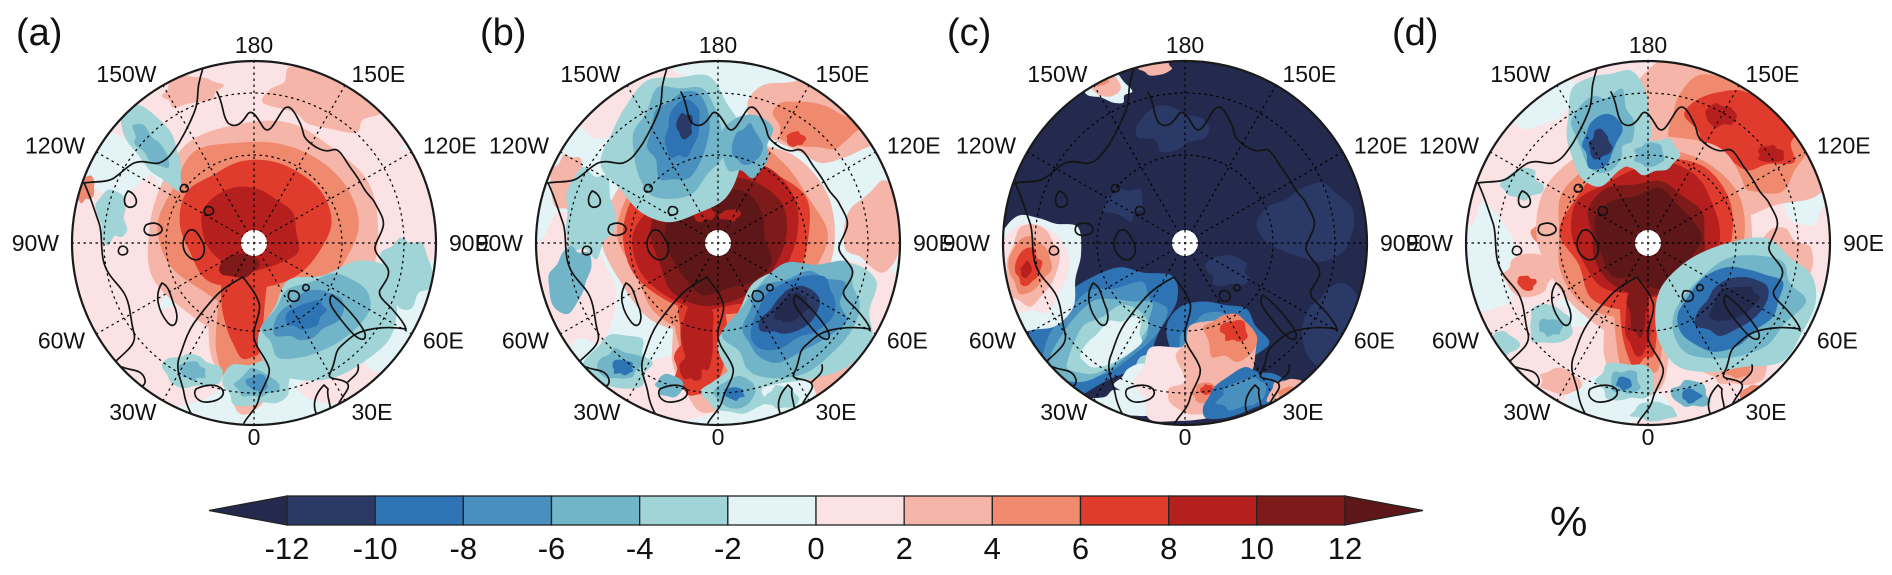 The image size is (1892, 575). I want to click on colorbar-tick-label: 6, so click(1080, 548).